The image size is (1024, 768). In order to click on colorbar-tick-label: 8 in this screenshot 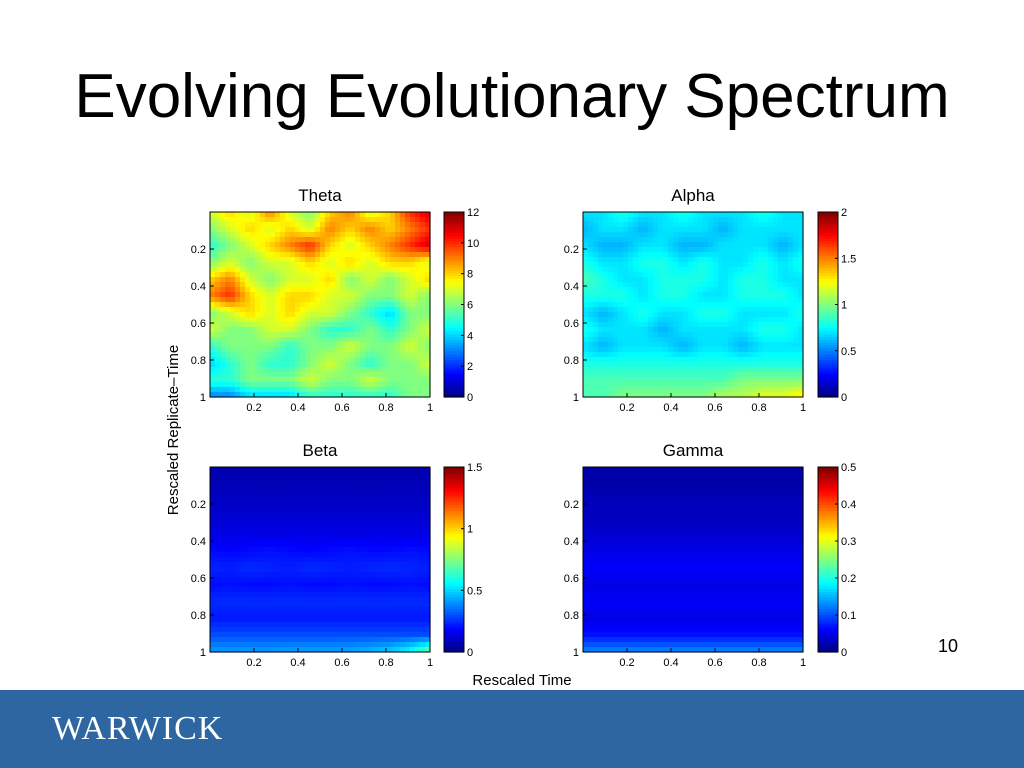, I will do `click(470, 275)`.